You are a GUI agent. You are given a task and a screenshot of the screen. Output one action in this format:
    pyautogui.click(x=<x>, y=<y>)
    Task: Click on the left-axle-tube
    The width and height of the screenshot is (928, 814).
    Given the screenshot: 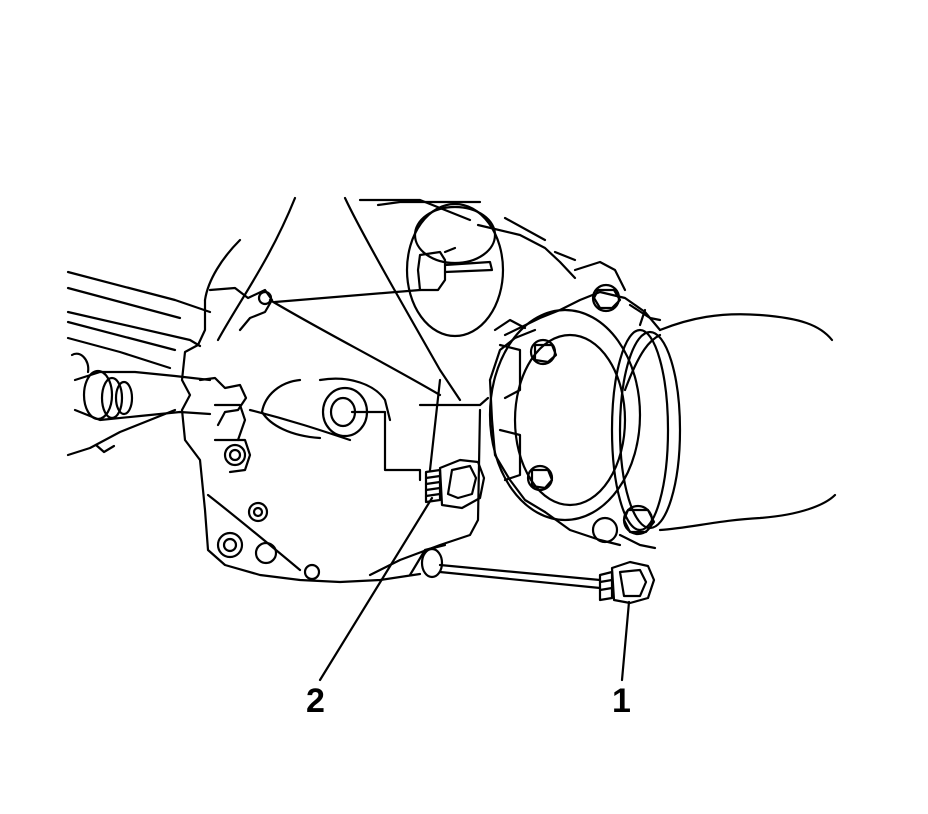 What is the action you would take?
    pyautogui.click(x=139, y=363)
    